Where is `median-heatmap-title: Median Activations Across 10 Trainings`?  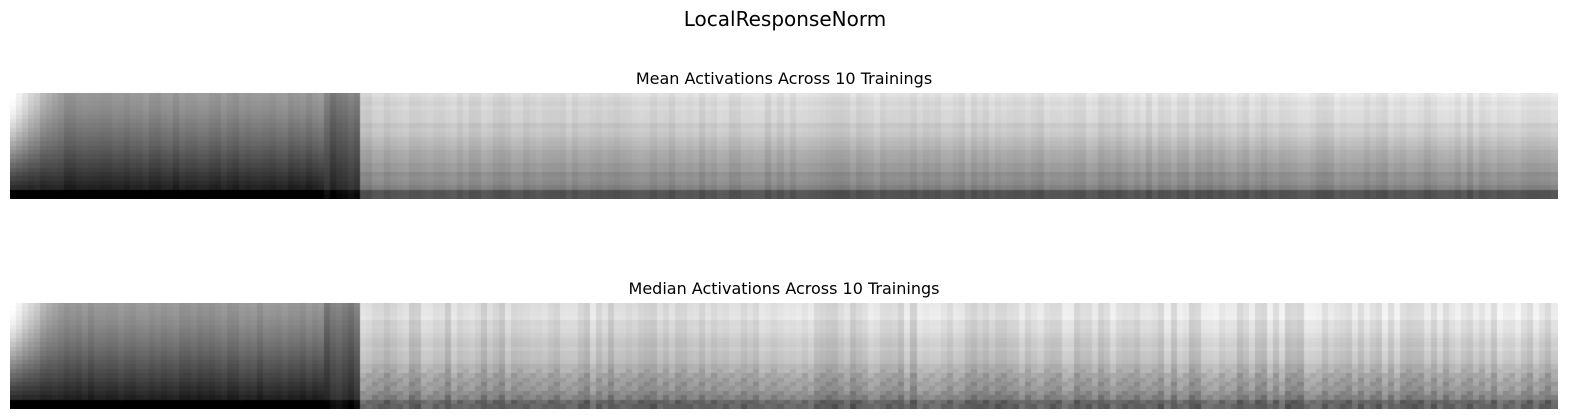 median-heatmap-title: Median Activations Across 10 Trainings is located at coordinates (784, 288).